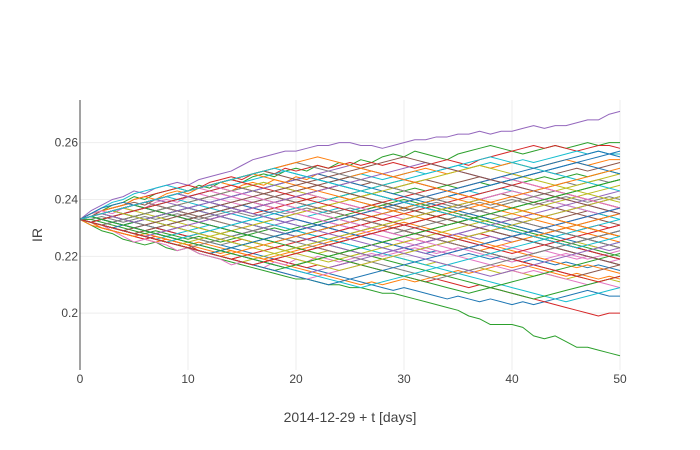 The width and height of the screenshot is (700, 450). Describe the element at coordinates (67, 199) in the screenshot. I see `y-tick-label: 0.24` at that location.